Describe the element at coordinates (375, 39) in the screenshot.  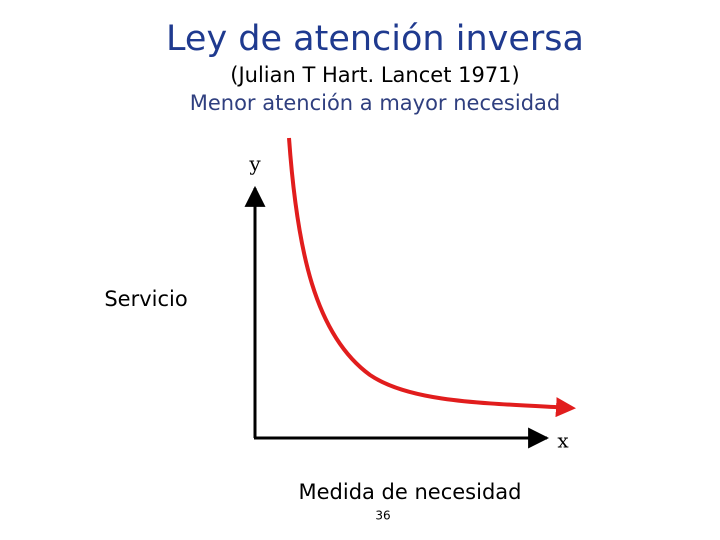
I see `slide-title: Ley de atención inversa` at that location.